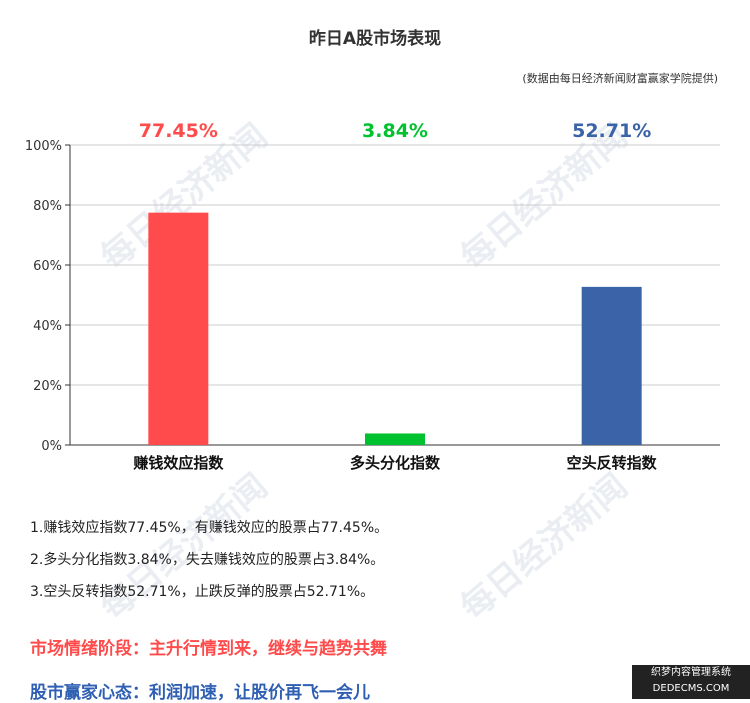 The width and height of the screenshot is (750, 703). Describe the element at coordinates (691, 688) in the screenshot. I see `corner-badge-line2: DEDECMS.COM` at that location.